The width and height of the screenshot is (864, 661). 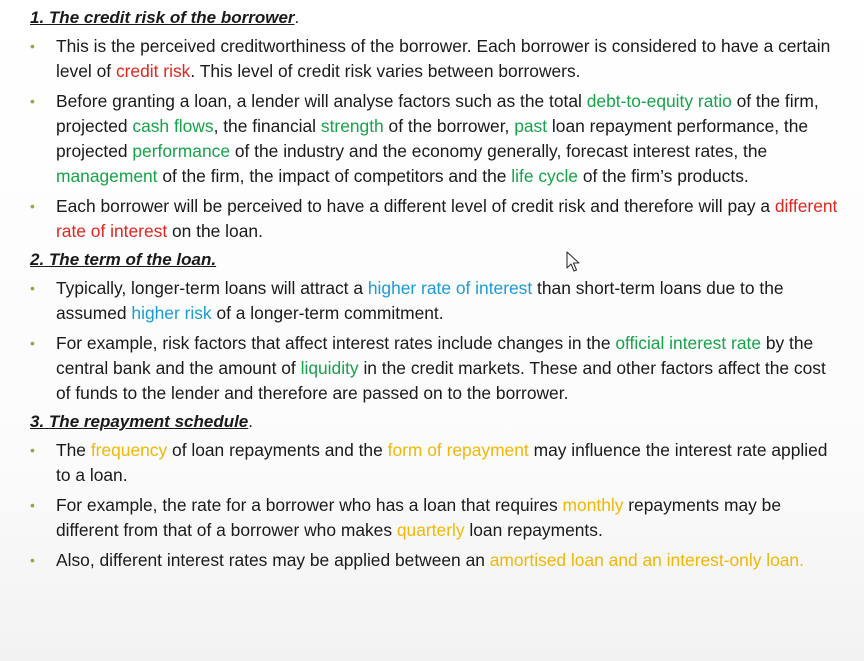 What do you see at coordinates (436, 422) in the screenshot?
I see `section-heading-repayment: 3. The repayment schedule.` at bounding box center [436, 422].